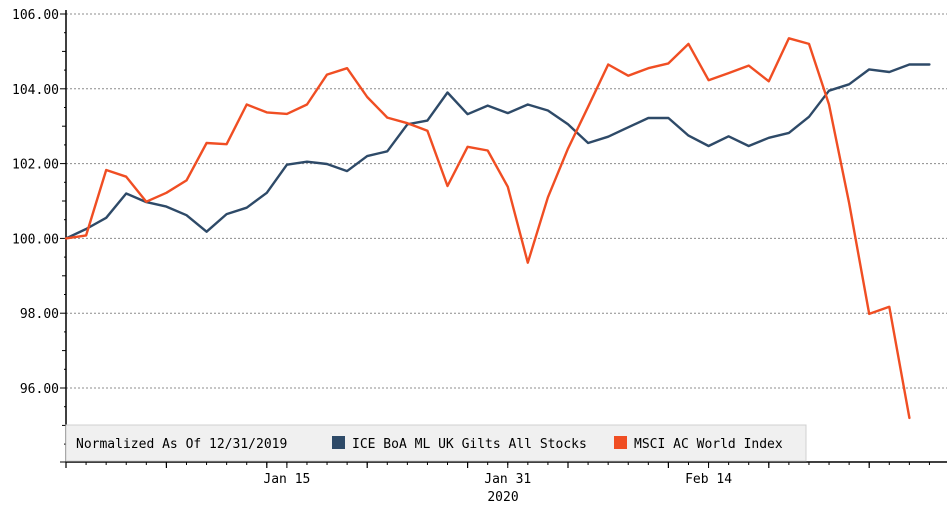 The height and width of the screenshot is (508, 947). I want to click on legend-label-gilts: ICE BoA ML UK Gilts All Stocks, so click(469, 444).